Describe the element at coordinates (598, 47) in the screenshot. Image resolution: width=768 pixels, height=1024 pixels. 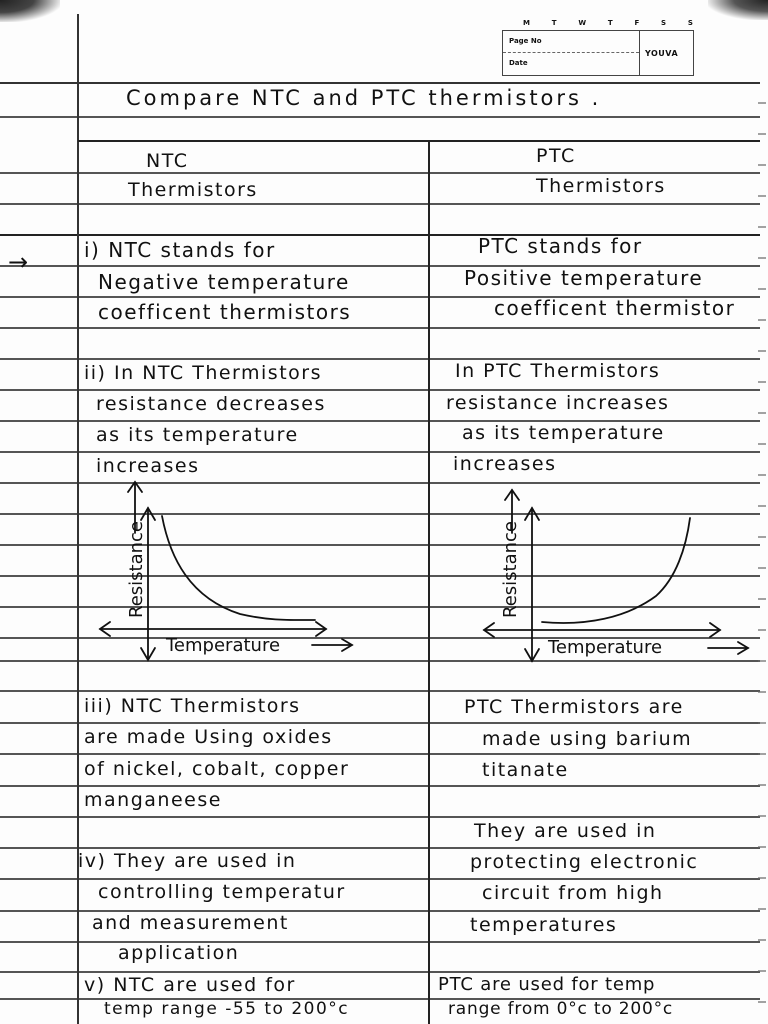
I see `page-header-box: M T W T F S S Page No Date YOUVA` at that location.